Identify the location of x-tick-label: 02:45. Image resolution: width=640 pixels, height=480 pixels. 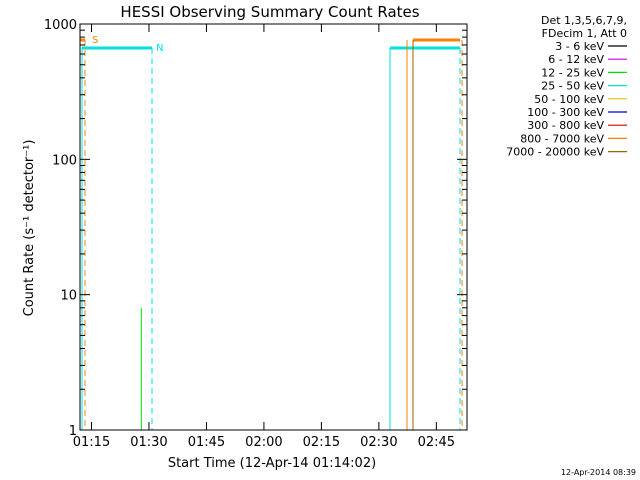
(436, 442).